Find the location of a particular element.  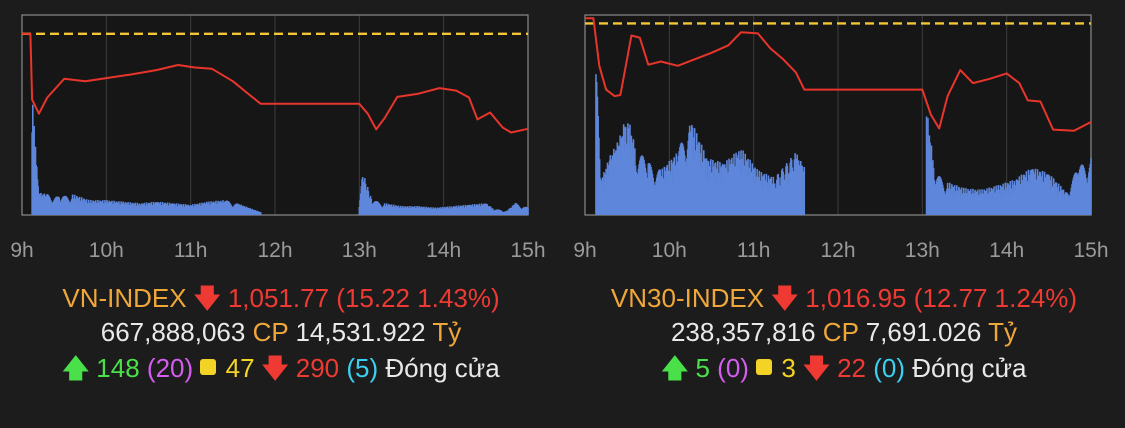

index-price: 1,051.77 is located at coordinates (278, 298).